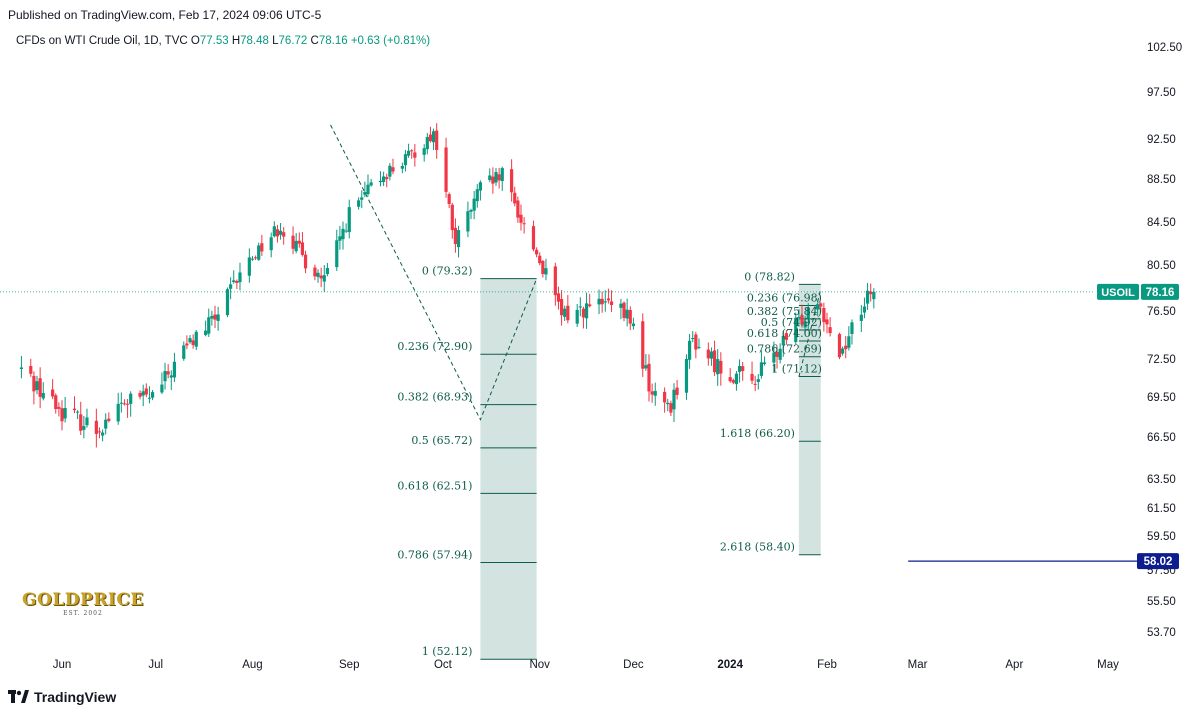  What do you see at coordinates (827, 665) in the screenshot?
I see `x-tick-label: Feb` at bounding box center [827, 665].